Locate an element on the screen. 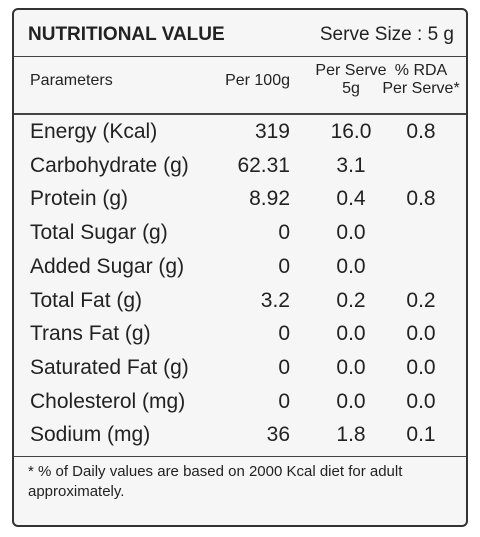 The width and height of the screenshot is (480, 537). cell-value: 3.1 is located at coordinates (351, 165).